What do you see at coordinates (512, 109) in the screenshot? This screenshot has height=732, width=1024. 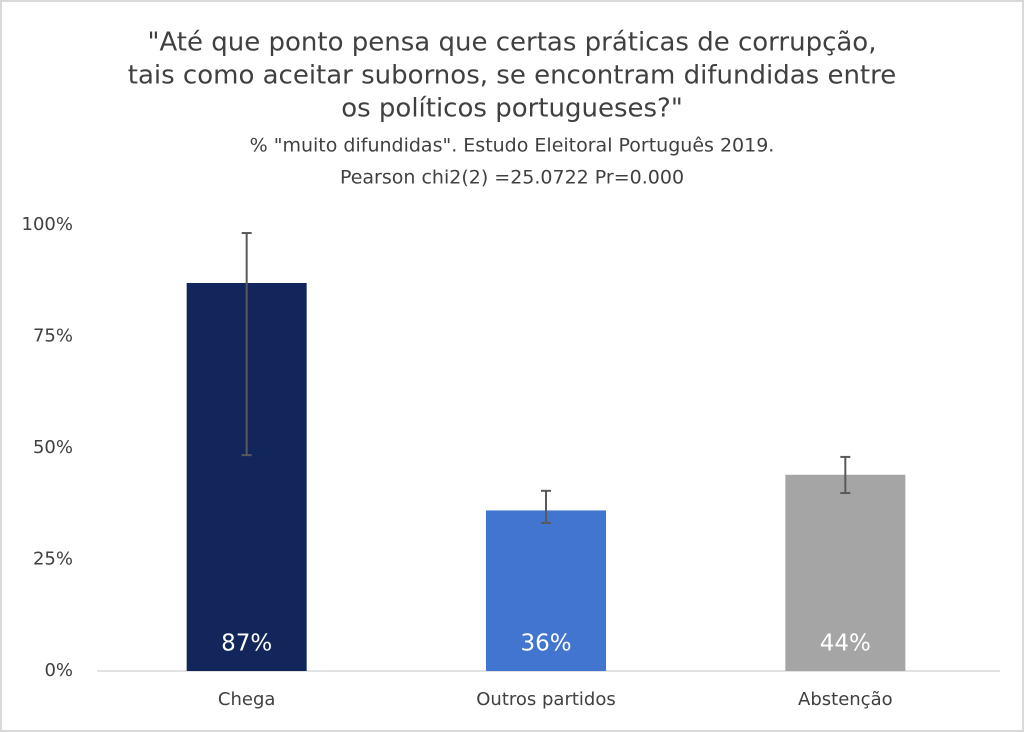 I see `chart-title: os políticos portugueses?"` at bounding box center [512, 109].